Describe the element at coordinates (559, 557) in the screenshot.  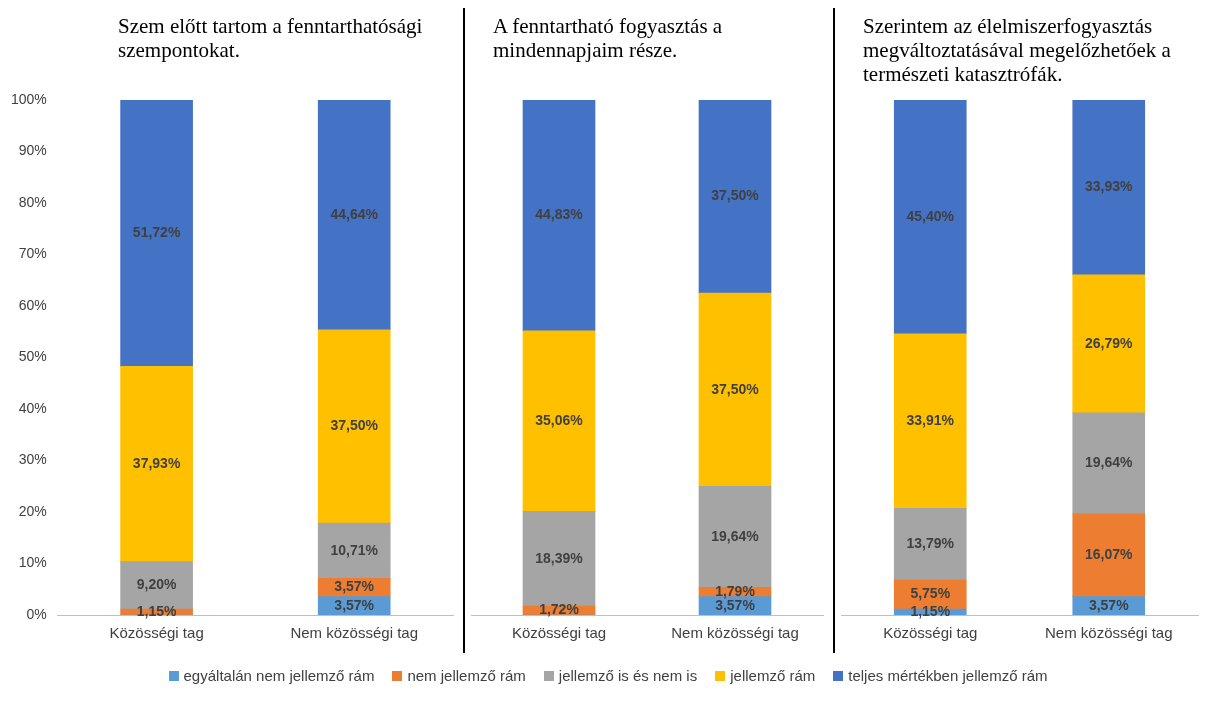
I see `data-label: 18,39%` at that location.